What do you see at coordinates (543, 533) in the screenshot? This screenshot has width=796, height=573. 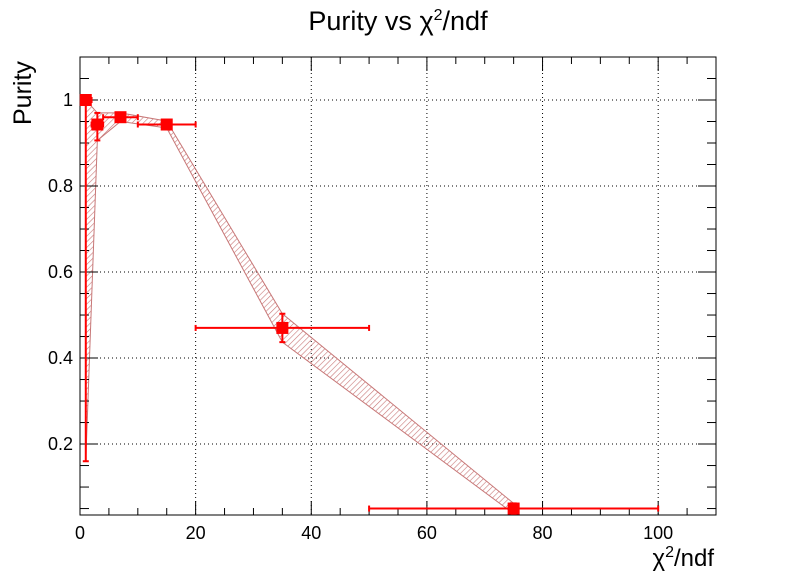 I see `x-tick-label: 80` at bounding box center [543, 533].